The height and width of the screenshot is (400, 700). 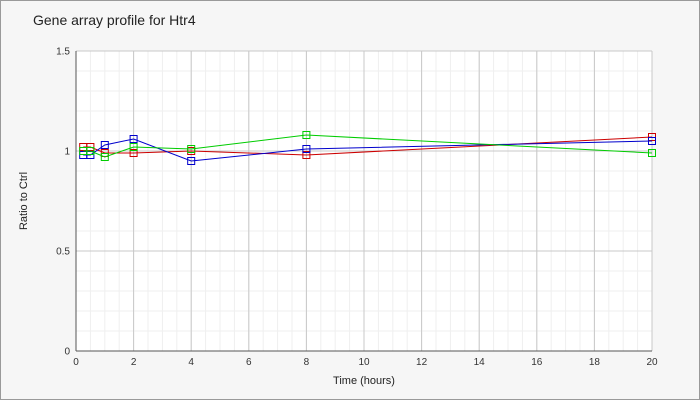 What do you see at coordinates (76, 362) in the screenshot?
I see `x-tick-label: 0` at bounding box center [76, 362].